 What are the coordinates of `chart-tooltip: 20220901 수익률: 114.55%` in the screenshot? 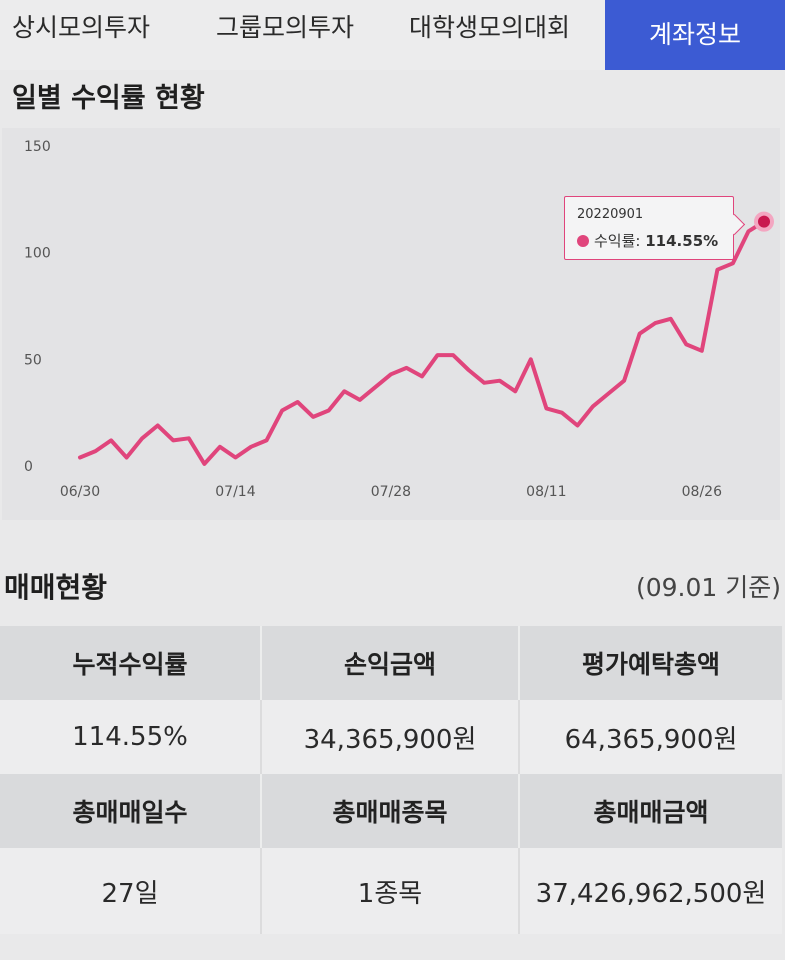 It's located at (649, 228).